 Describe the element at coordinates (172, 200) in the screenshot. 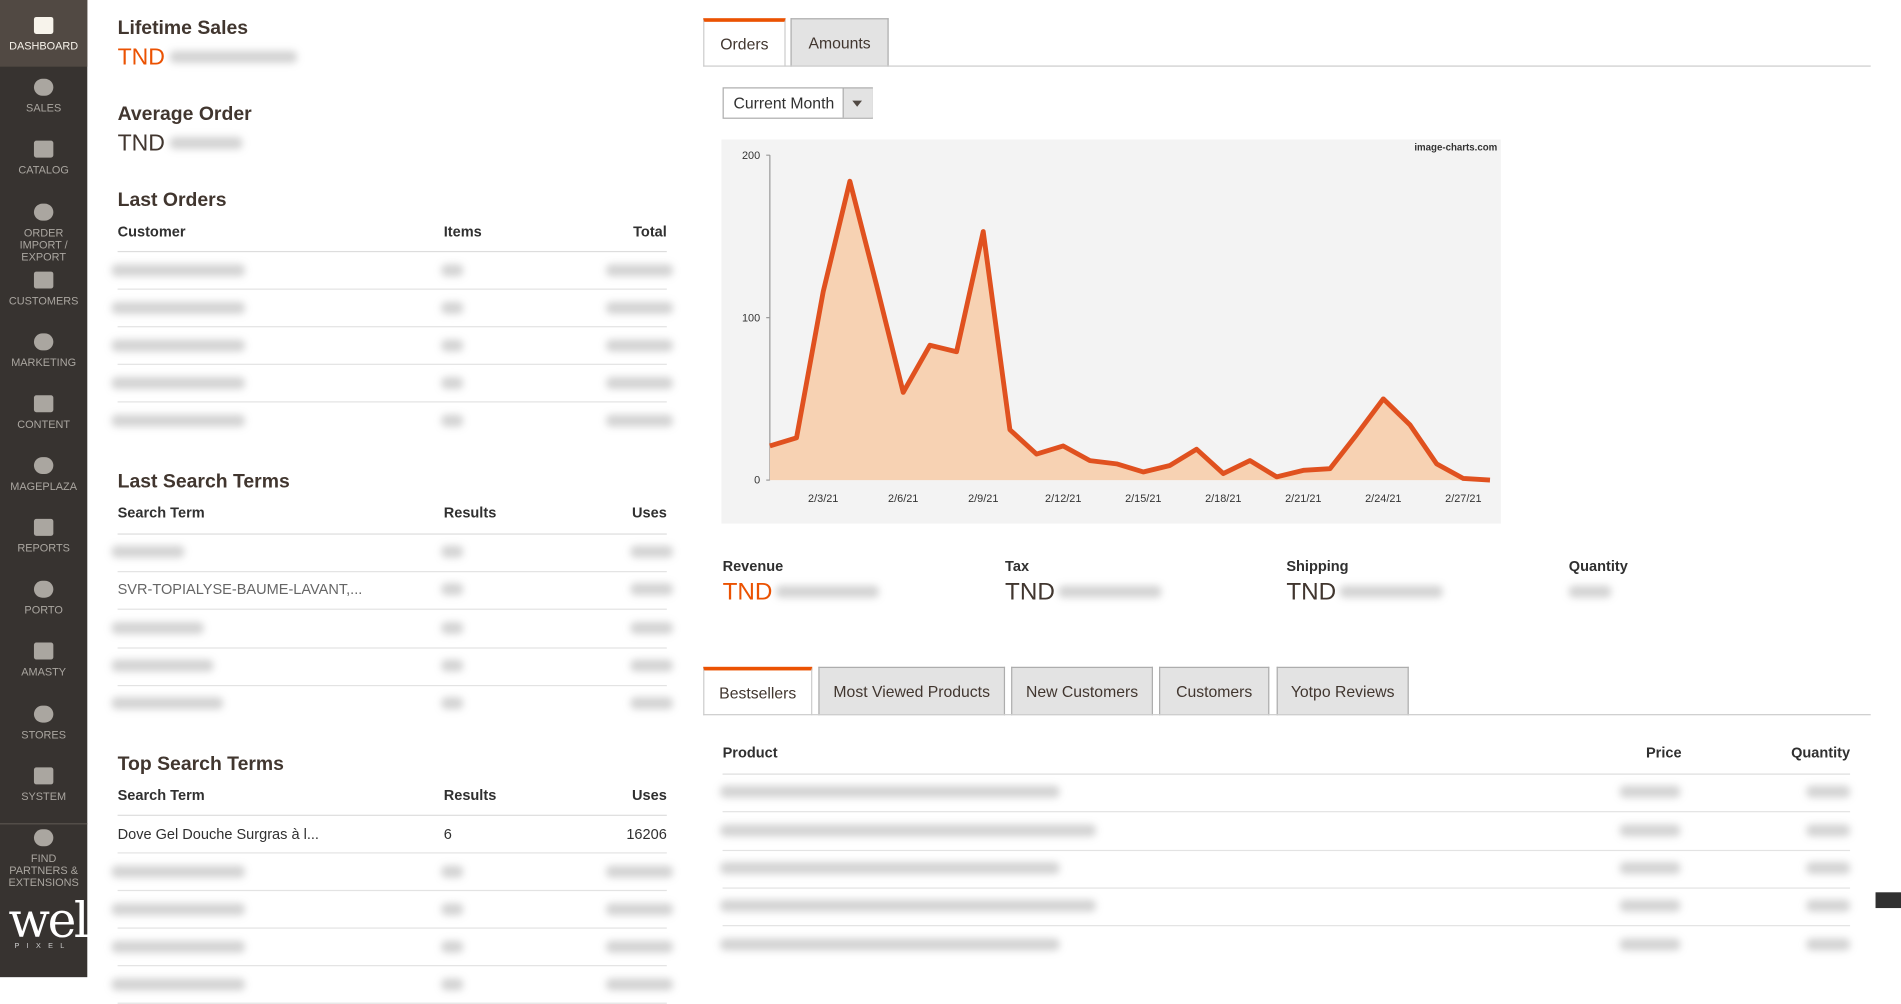

I see `section-title: Last Orders` at that location.